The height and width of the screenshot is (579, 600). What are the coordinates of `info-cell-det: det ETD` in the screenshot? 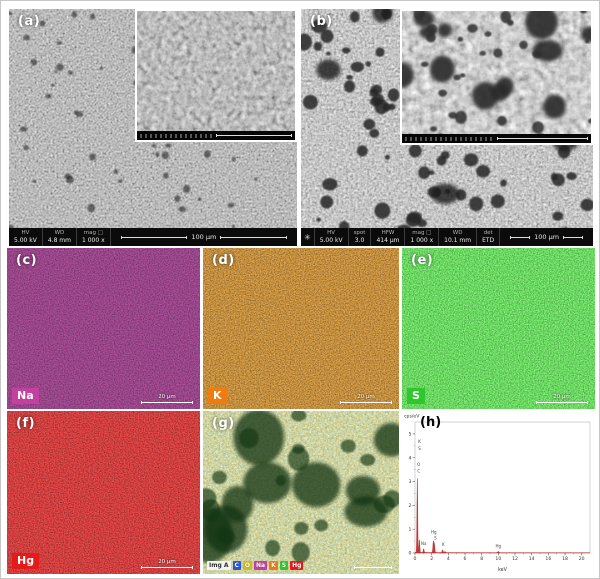 It's located at (489, 237).